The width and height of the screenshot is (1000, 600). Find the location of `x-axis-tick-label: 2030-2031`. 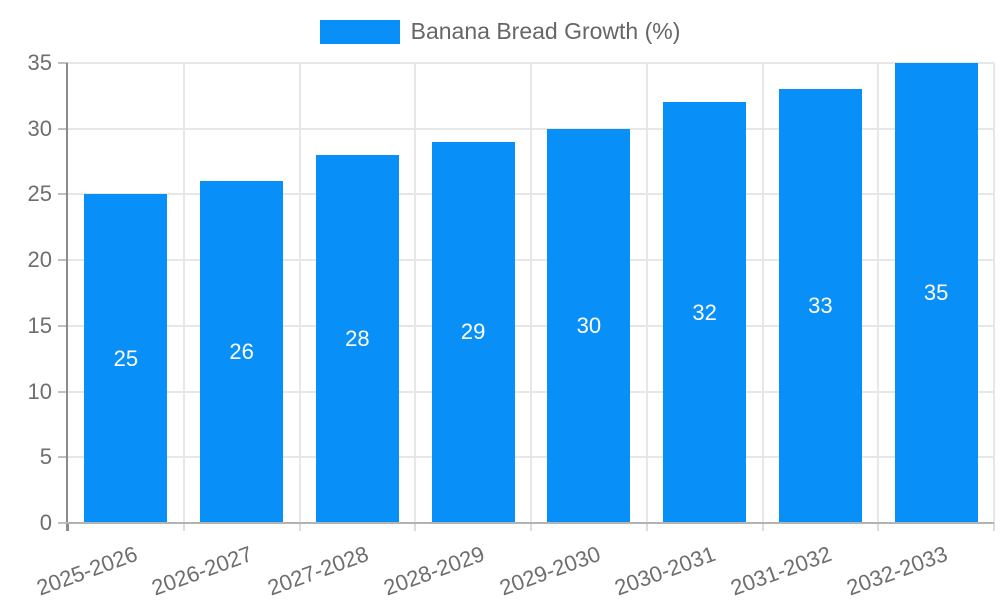

x-axis-tick-label: 2030-2031 is located at coordinates (665, 570).